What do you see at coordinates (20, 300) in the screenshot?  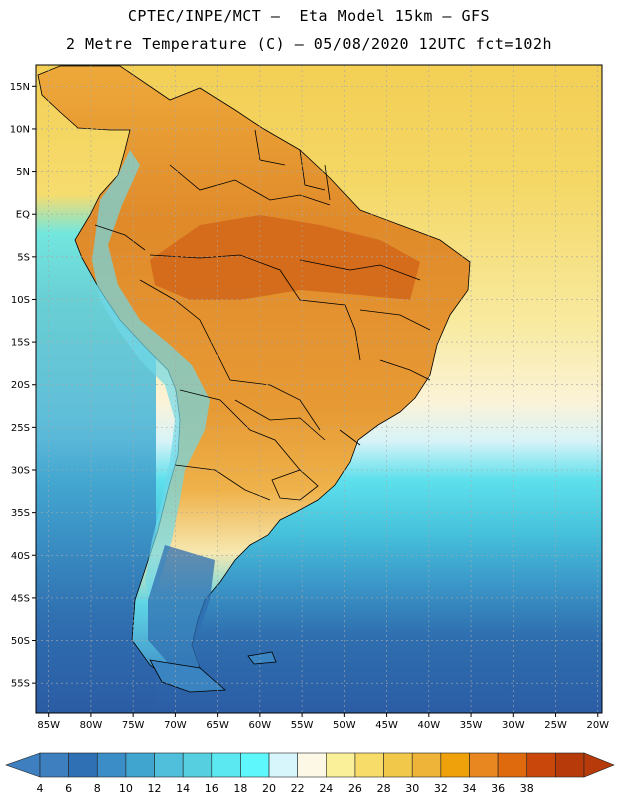 I see `lat-label: 10S` at bounding box center [20, 300].